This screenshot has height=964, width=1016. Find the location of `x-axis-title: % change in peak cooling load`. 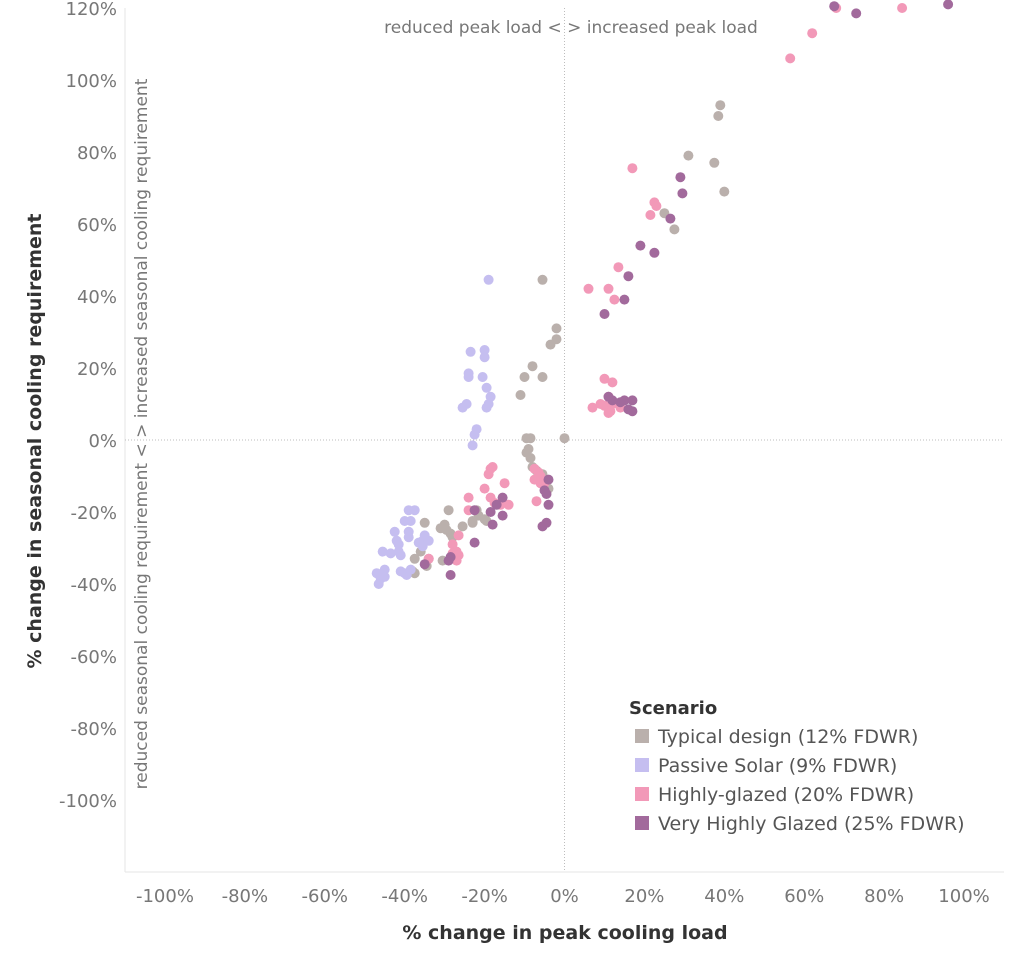

x-axis-title: % change in peak cooling load is located at coordinates (564, 933).